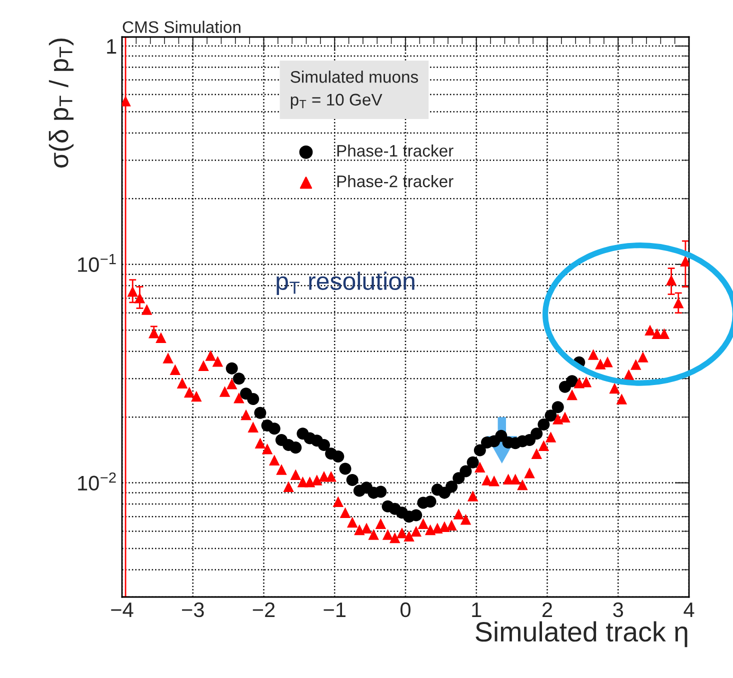 The image size is (733, 678). What do you see at coordinates (97, 263) in the screenshot?
I see `y-tick-label: 10$^{−1}$` at bounding box center [97, 263].